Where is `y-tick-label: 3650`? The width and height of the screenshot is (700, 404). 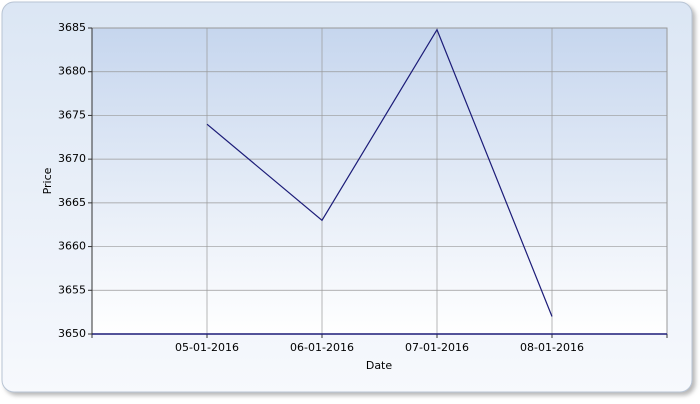 y-tick-label: 3650 is located at coordinates (72, 333).